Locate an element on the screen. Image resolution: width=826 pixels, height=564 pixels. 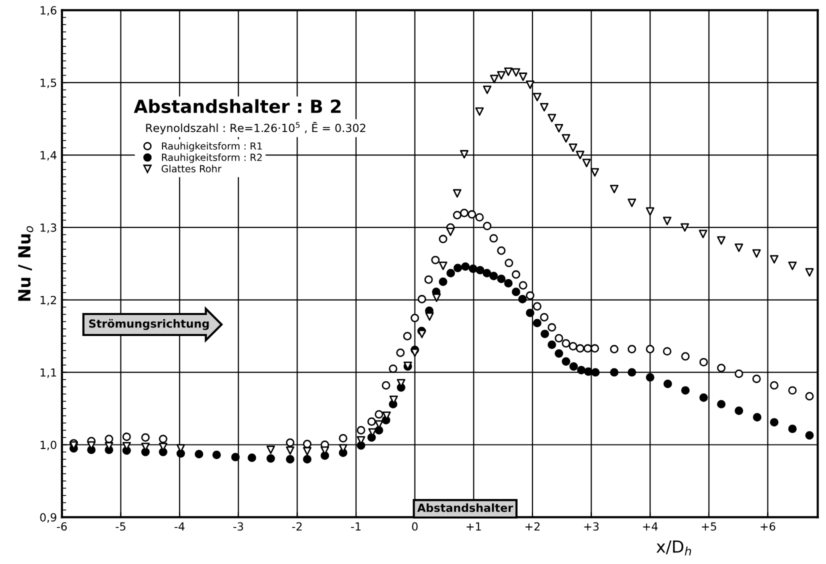
y-tick-label: 1,3 is located at coordinates (48, 228).